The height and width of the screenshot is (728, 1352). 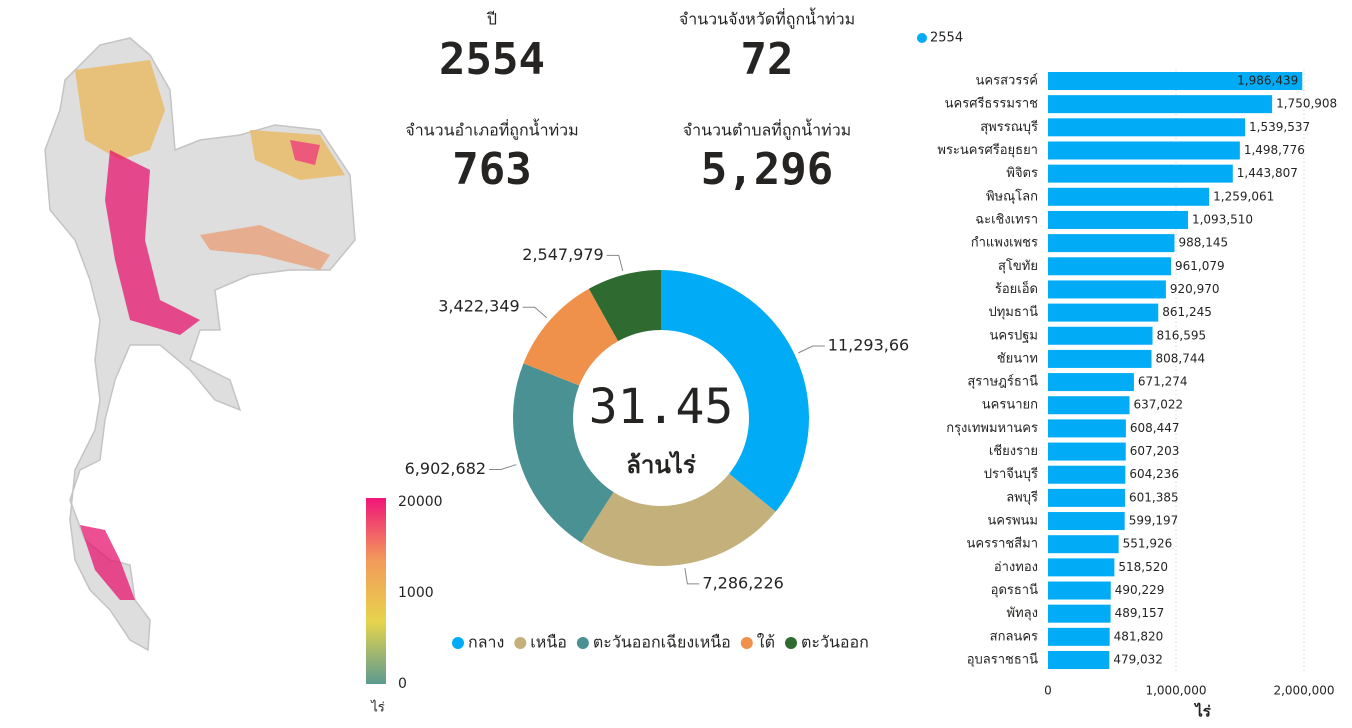 I want to click on data-label: 7,286,226, so click(x=742, y=582).